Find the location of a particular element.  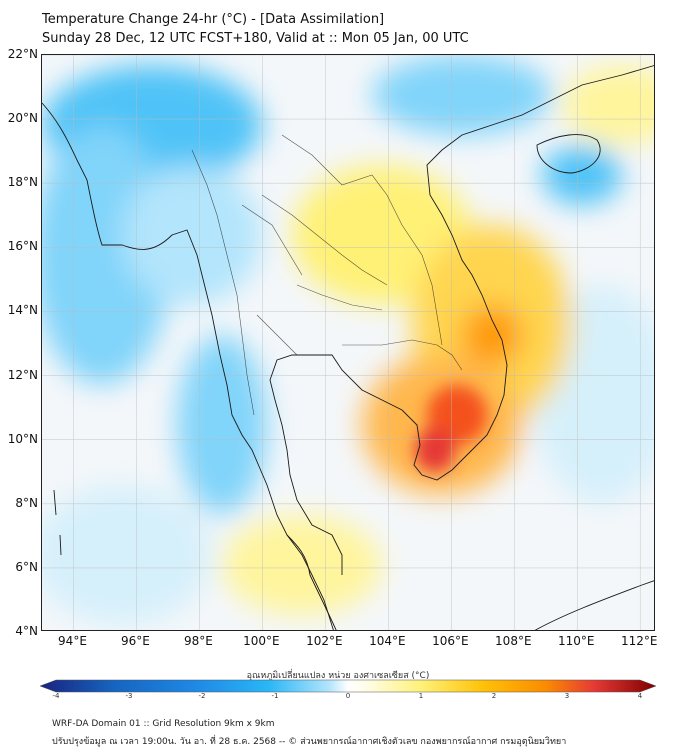

lon-tick-label: 112°E is located at coordinates (639, 641).